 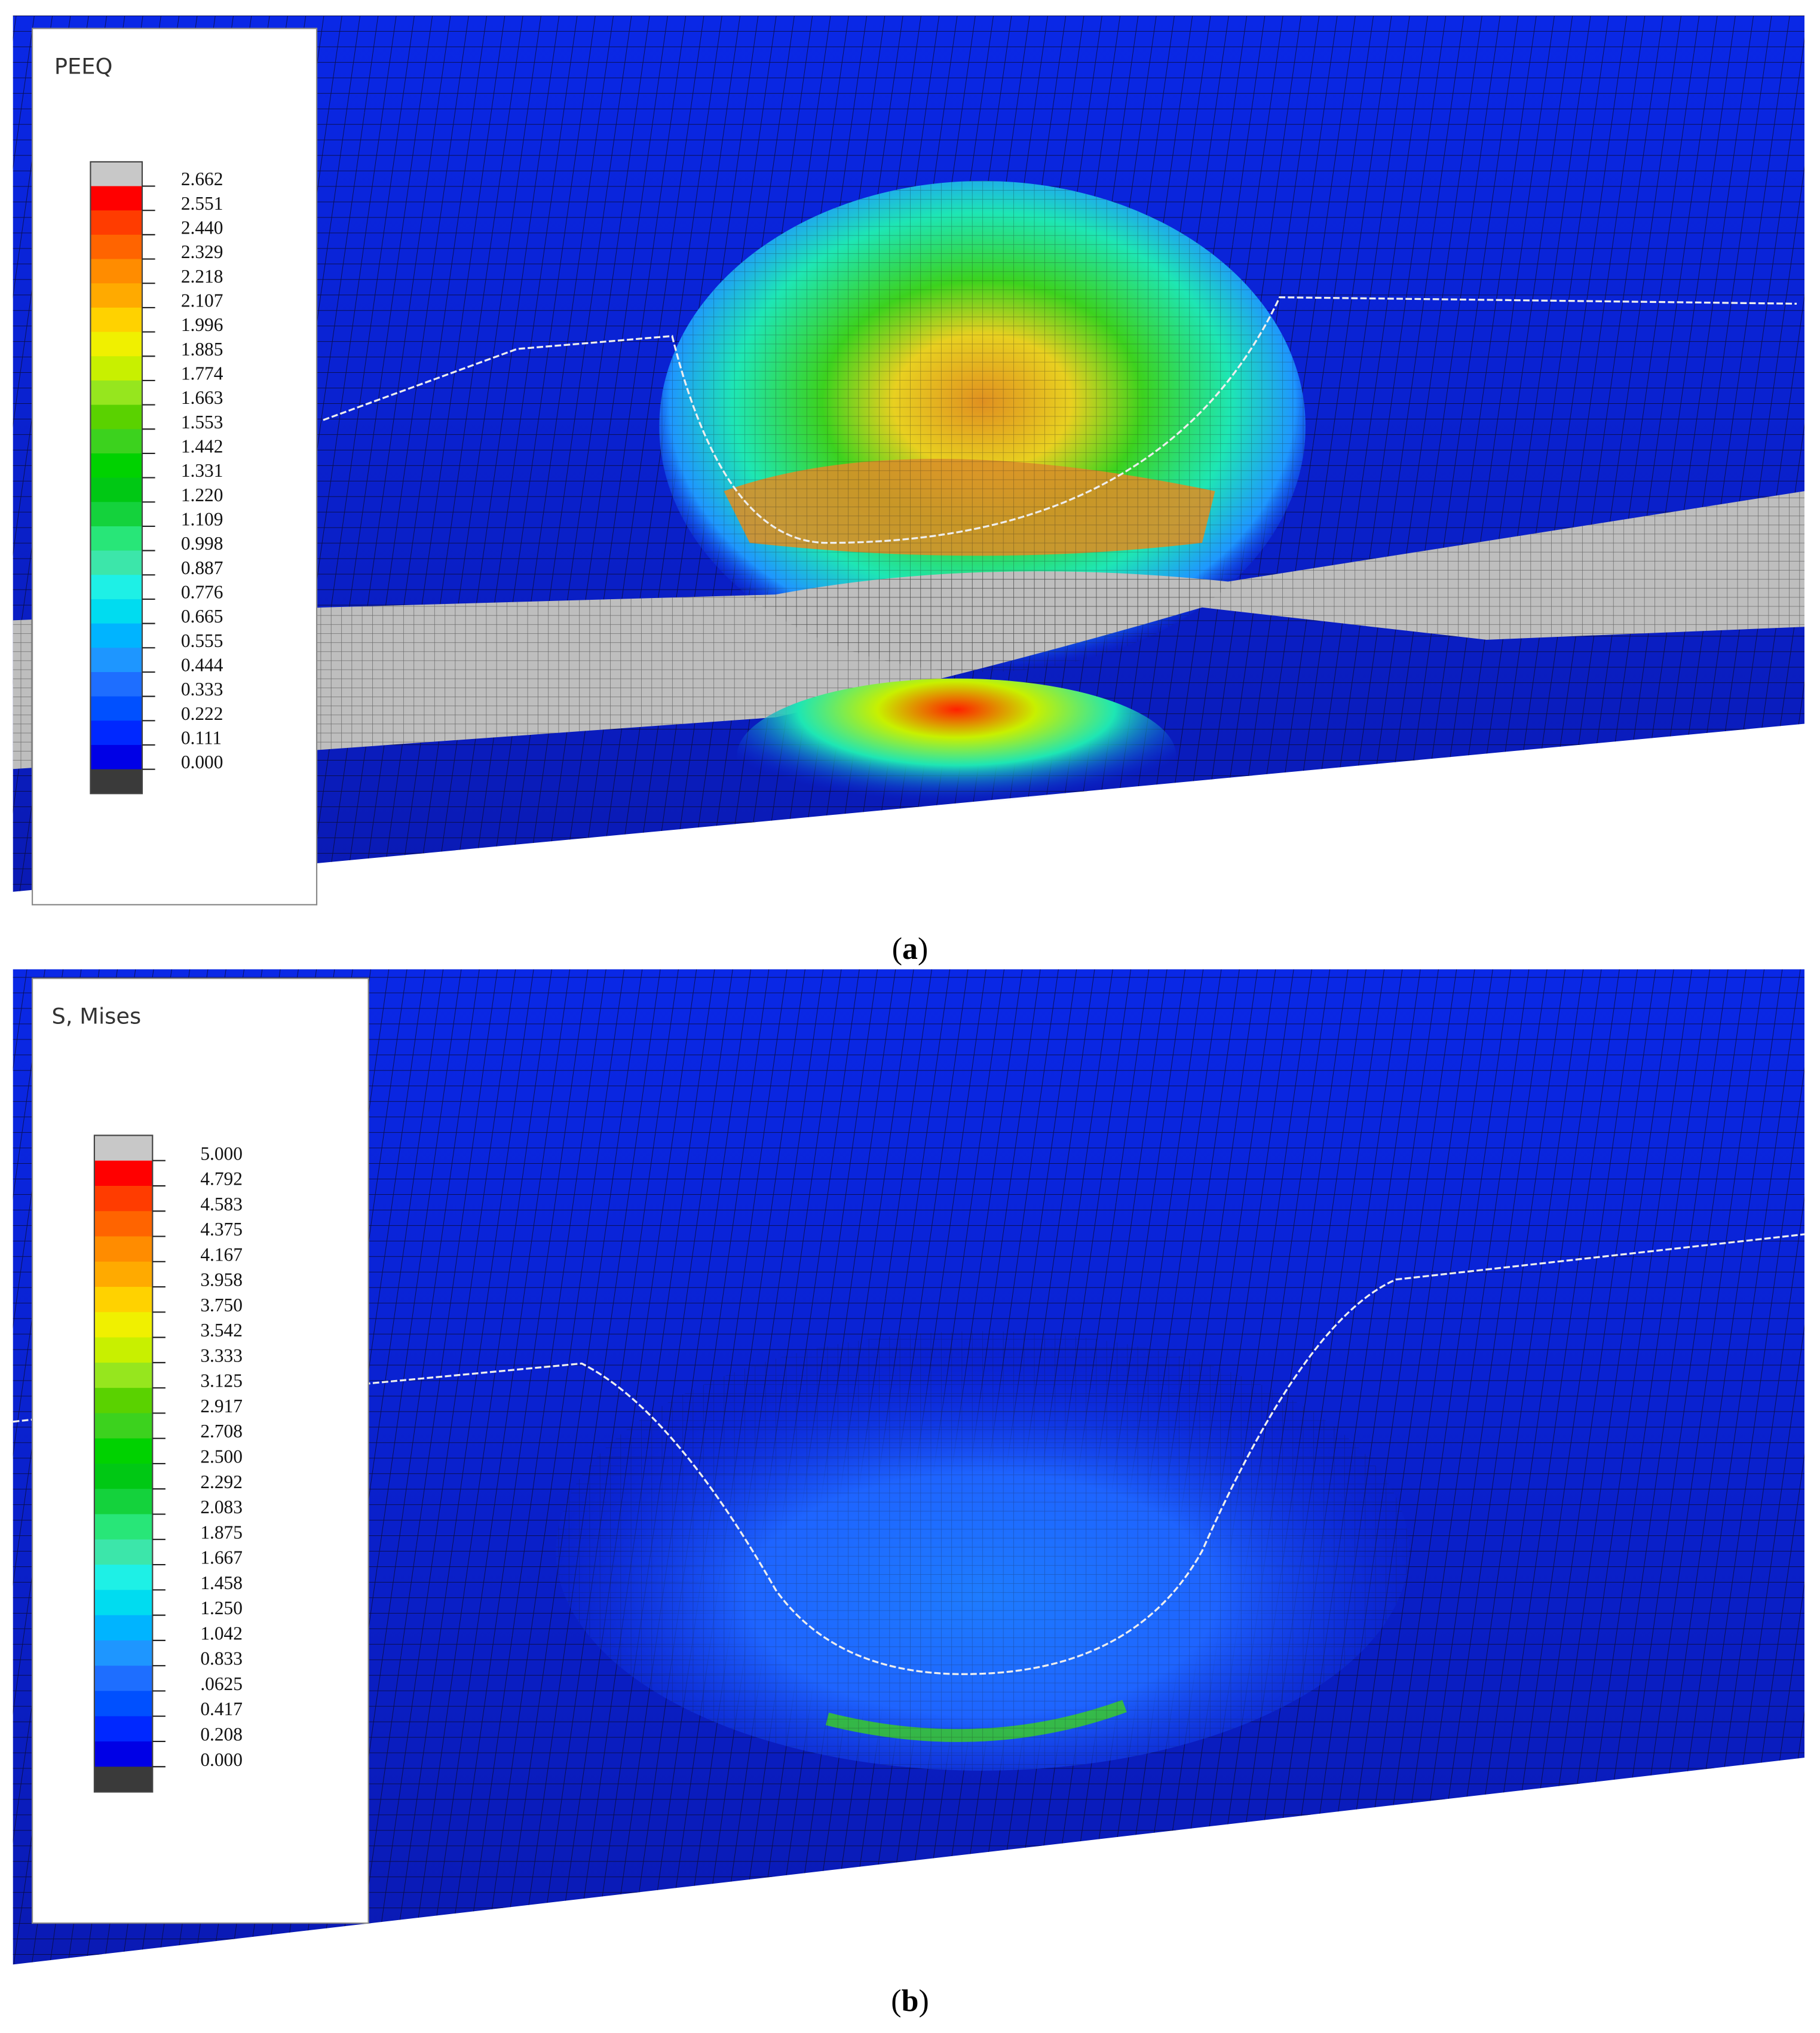 I want to click on legend-label: 0.776, so click(x=202, y=592).